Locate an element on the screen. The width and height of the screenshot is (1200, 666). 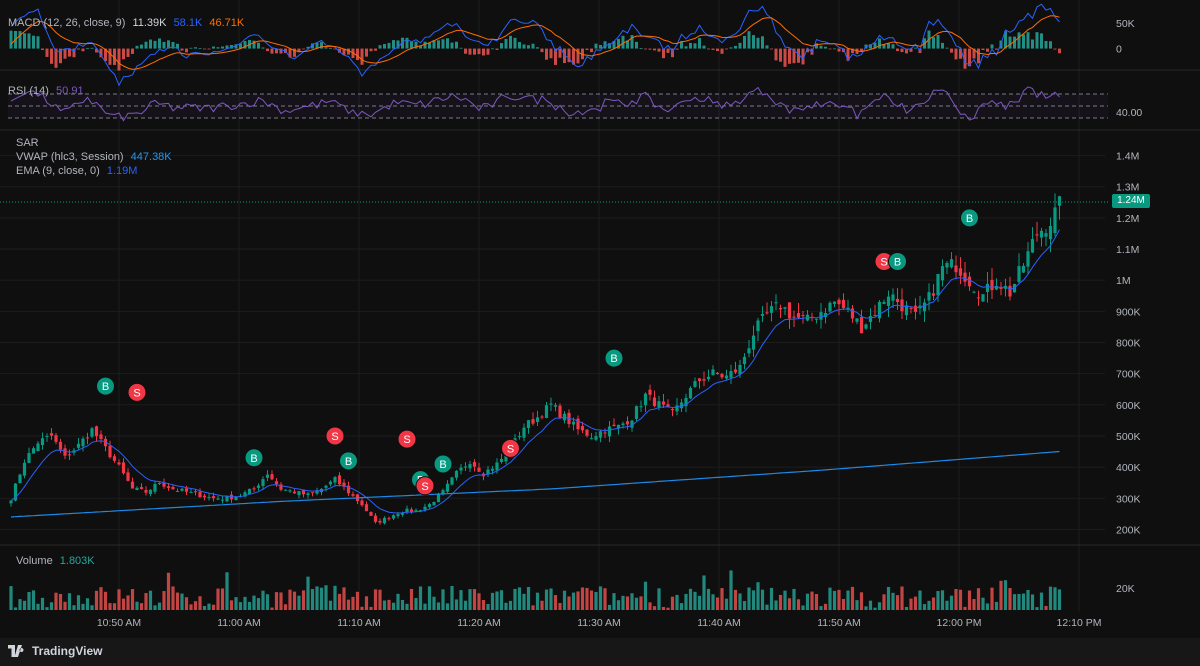
vwap-value: 447.38K is located at coordinates (151, 157).